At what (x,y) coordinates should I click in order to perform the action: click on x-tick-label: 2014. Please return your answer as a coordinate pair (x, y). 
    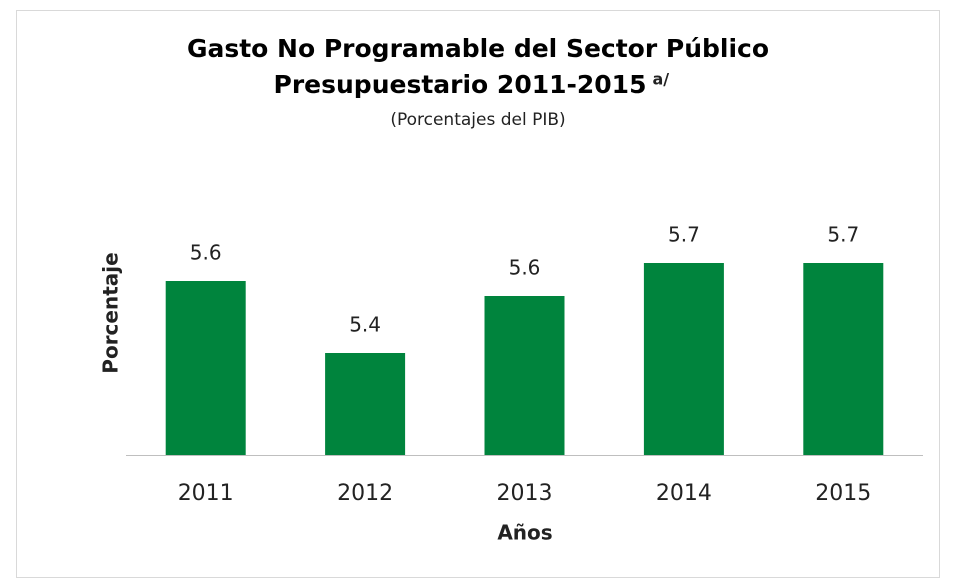
    Looking at the image, I should click on (684, 493).